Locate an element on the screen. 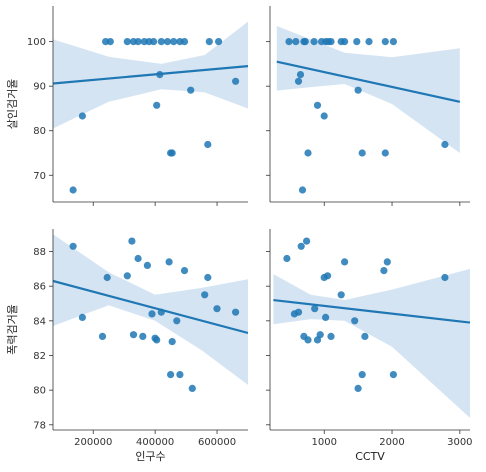 The image size is (486, 472). y-tick-label: 84 is located at coordinates (39, 321).